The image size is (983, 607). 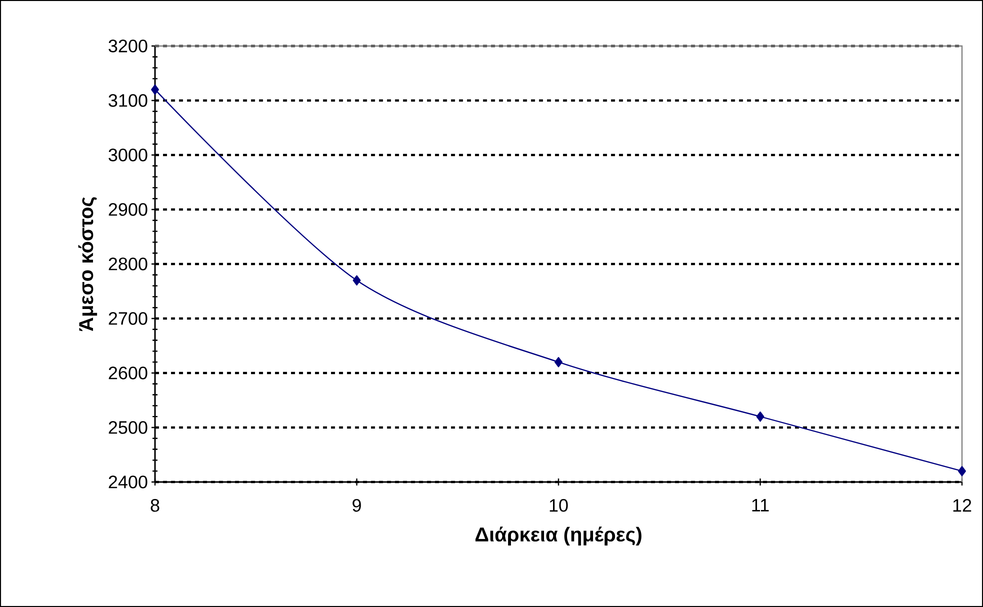 What do you see at coordinates (559, 505) in the screenshot?
I see `x-tick-label: 10` at bounding box center [559, 505].